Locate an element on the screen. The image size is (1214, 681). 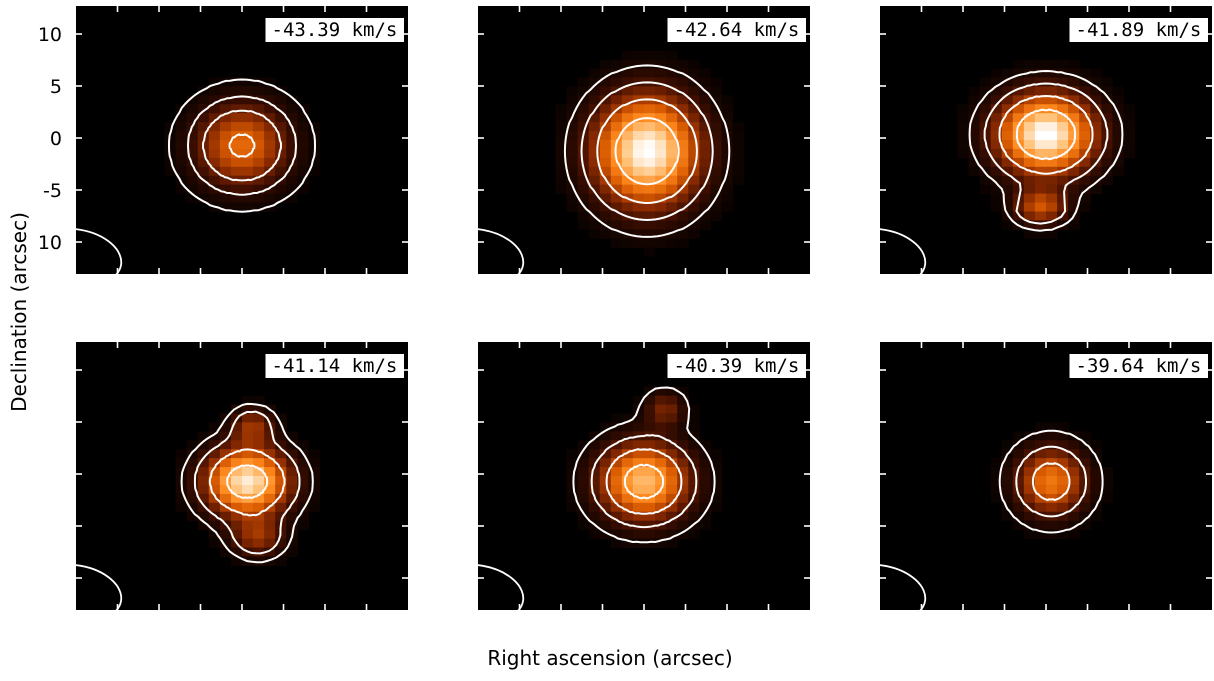
velocity-label: -42.64 km/s is located at coordinates (737, 30).